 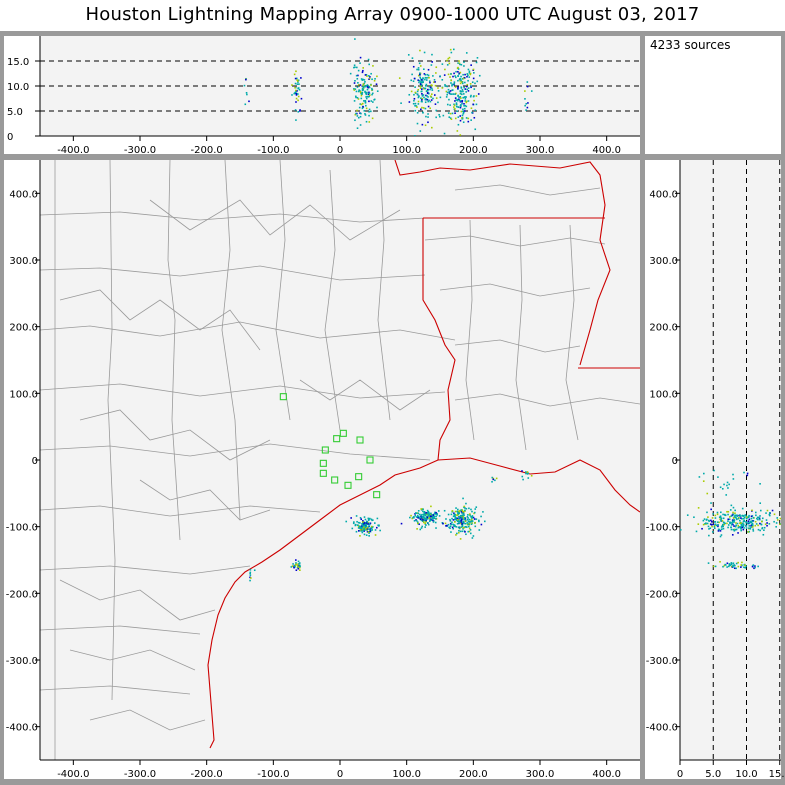 What do you see at coordinates (406, 150) in the screenshot?
I see `top-x-tick-label: 100.0` at bounding box center [406, 150].